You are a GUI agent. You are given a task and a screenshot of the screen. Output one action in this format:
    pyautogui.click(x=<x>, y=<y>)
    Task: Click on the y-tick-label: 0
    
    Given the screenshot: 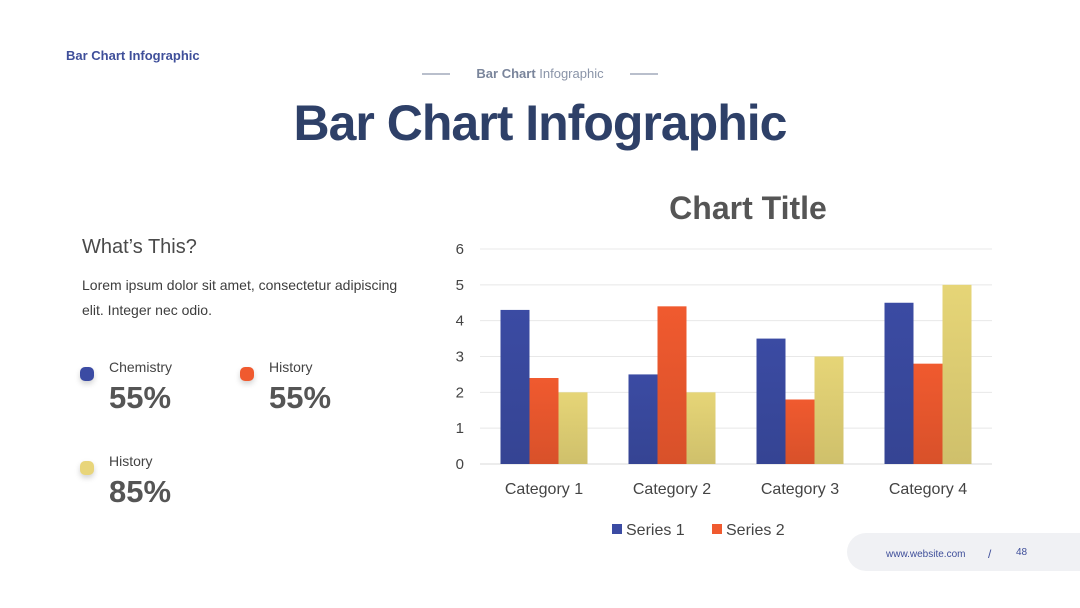 What is the action you would take?
    pyautogui.click(x=460, y=464)
    